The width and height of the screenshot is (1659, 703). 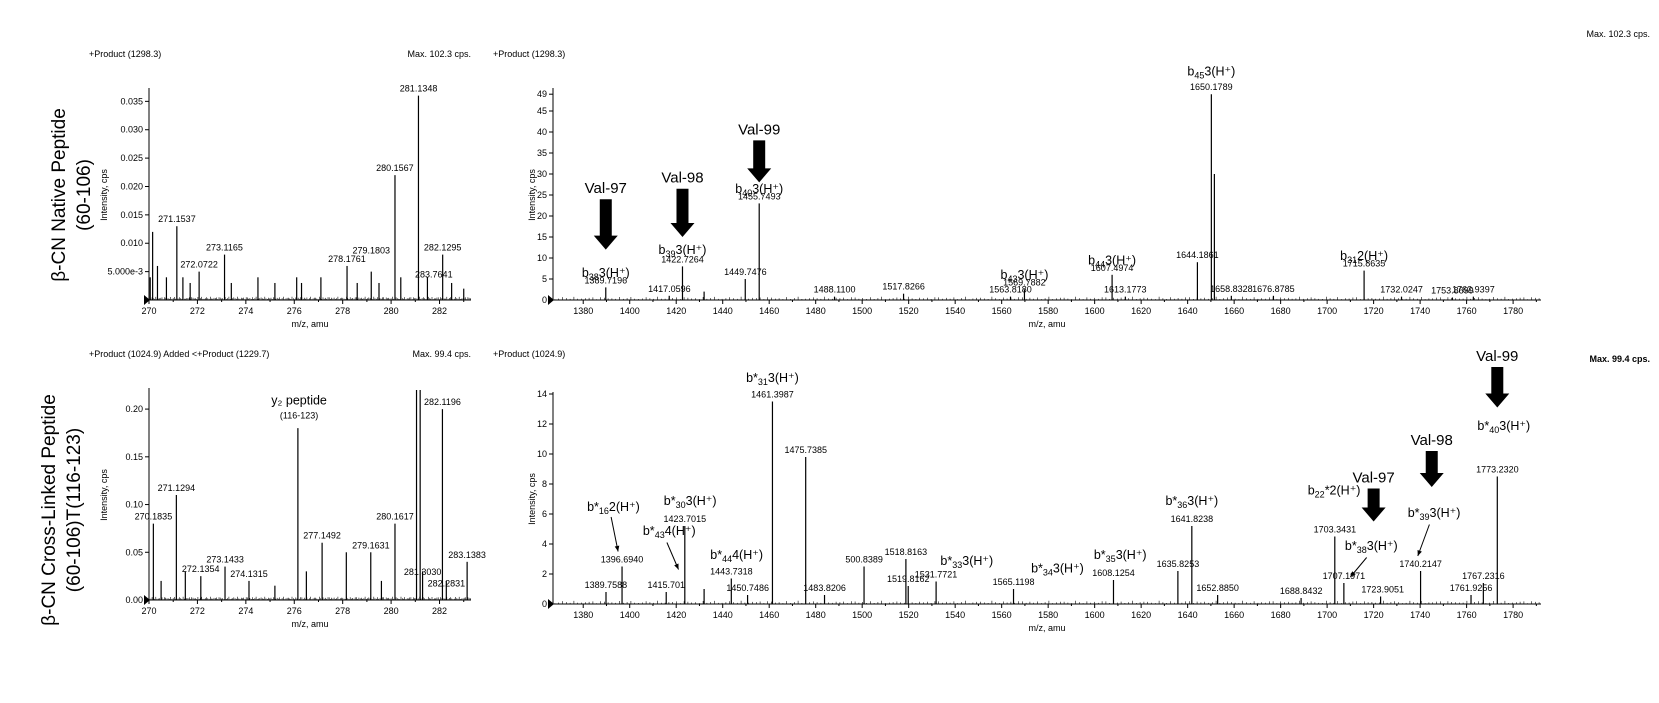 What do you see at coordinates (134, 409) in the screenshot?
I see `y-tick-label-4: 0.20` at bounding box center [134, 409].